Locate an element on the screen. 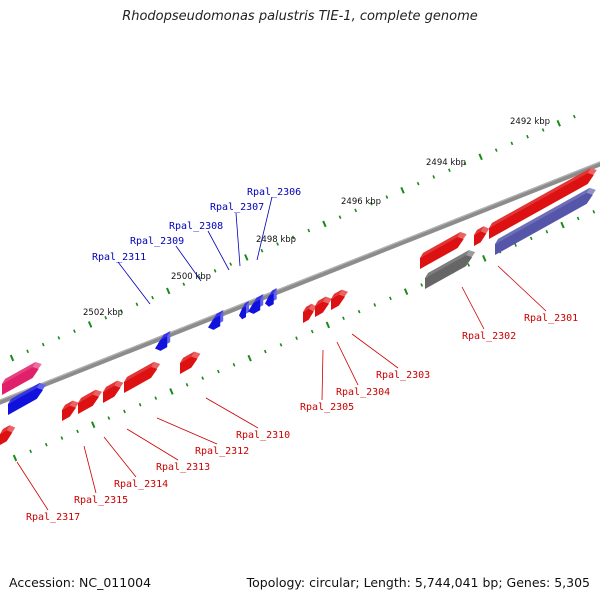 The image size is (600, 600). gene-label: Rpal_2309 is located at coordinates (157, 241).